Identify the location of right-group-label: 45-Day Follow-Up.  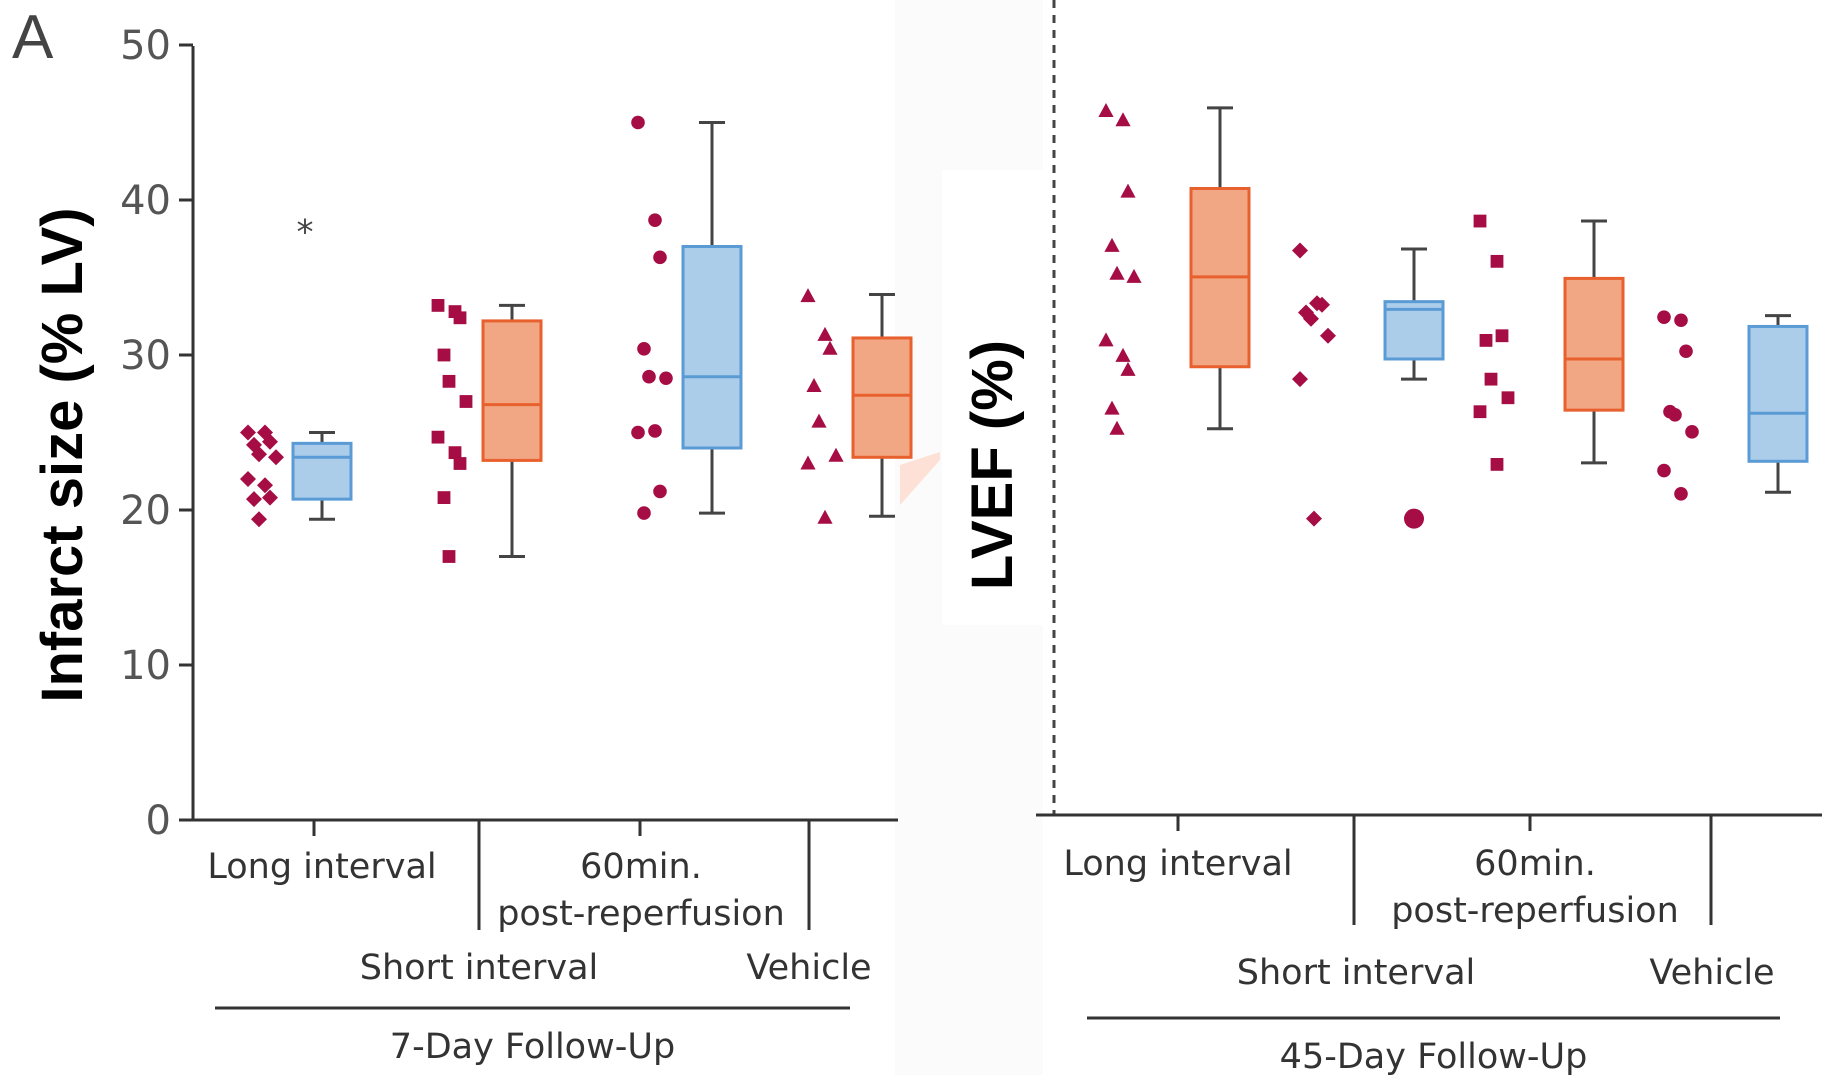
(1434, 1056).